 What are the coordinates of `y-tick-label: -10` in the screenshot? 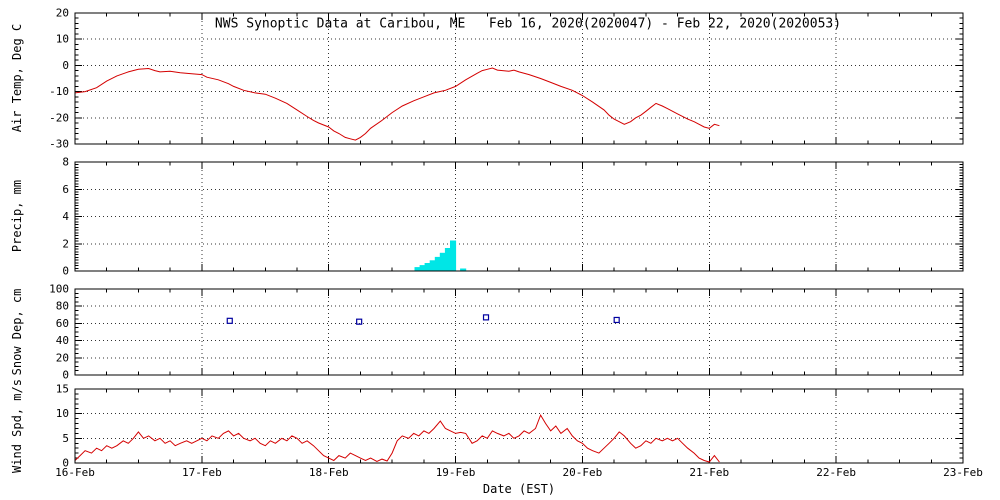 It's located at (59, 91).